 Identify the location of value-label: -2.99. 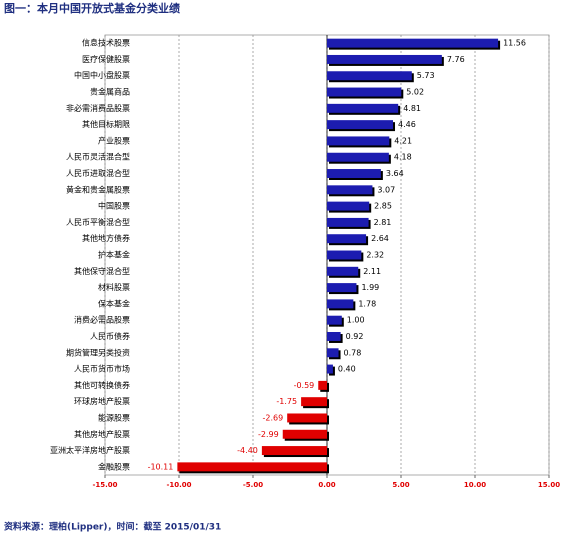
(268, 434).